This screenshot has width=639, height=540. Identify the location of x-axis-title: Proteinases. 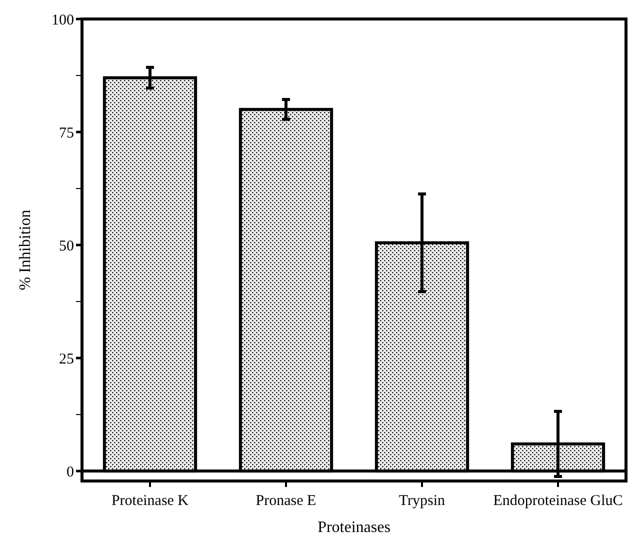
(354, 527).